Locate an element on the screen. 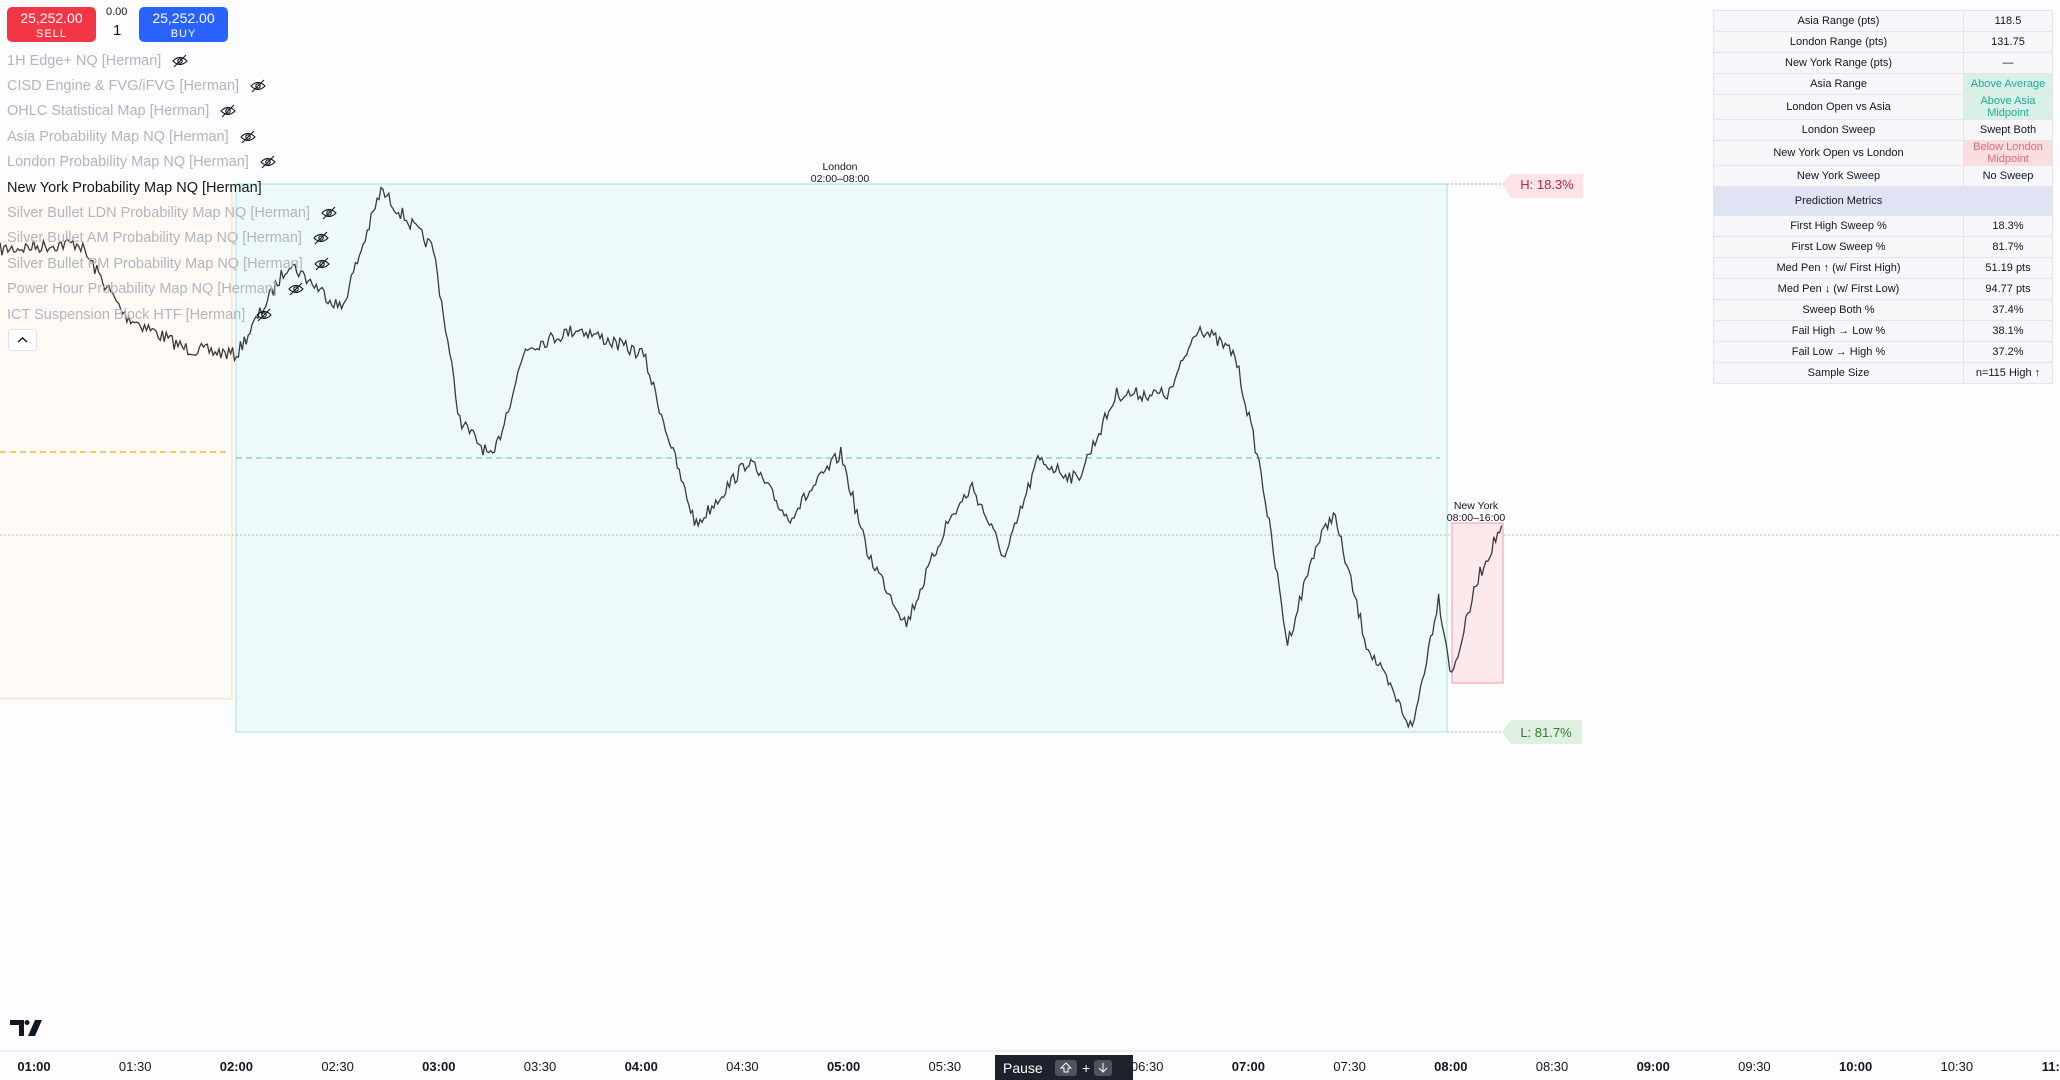  time-label: 02:30 is located at coordinates (337, 1066).